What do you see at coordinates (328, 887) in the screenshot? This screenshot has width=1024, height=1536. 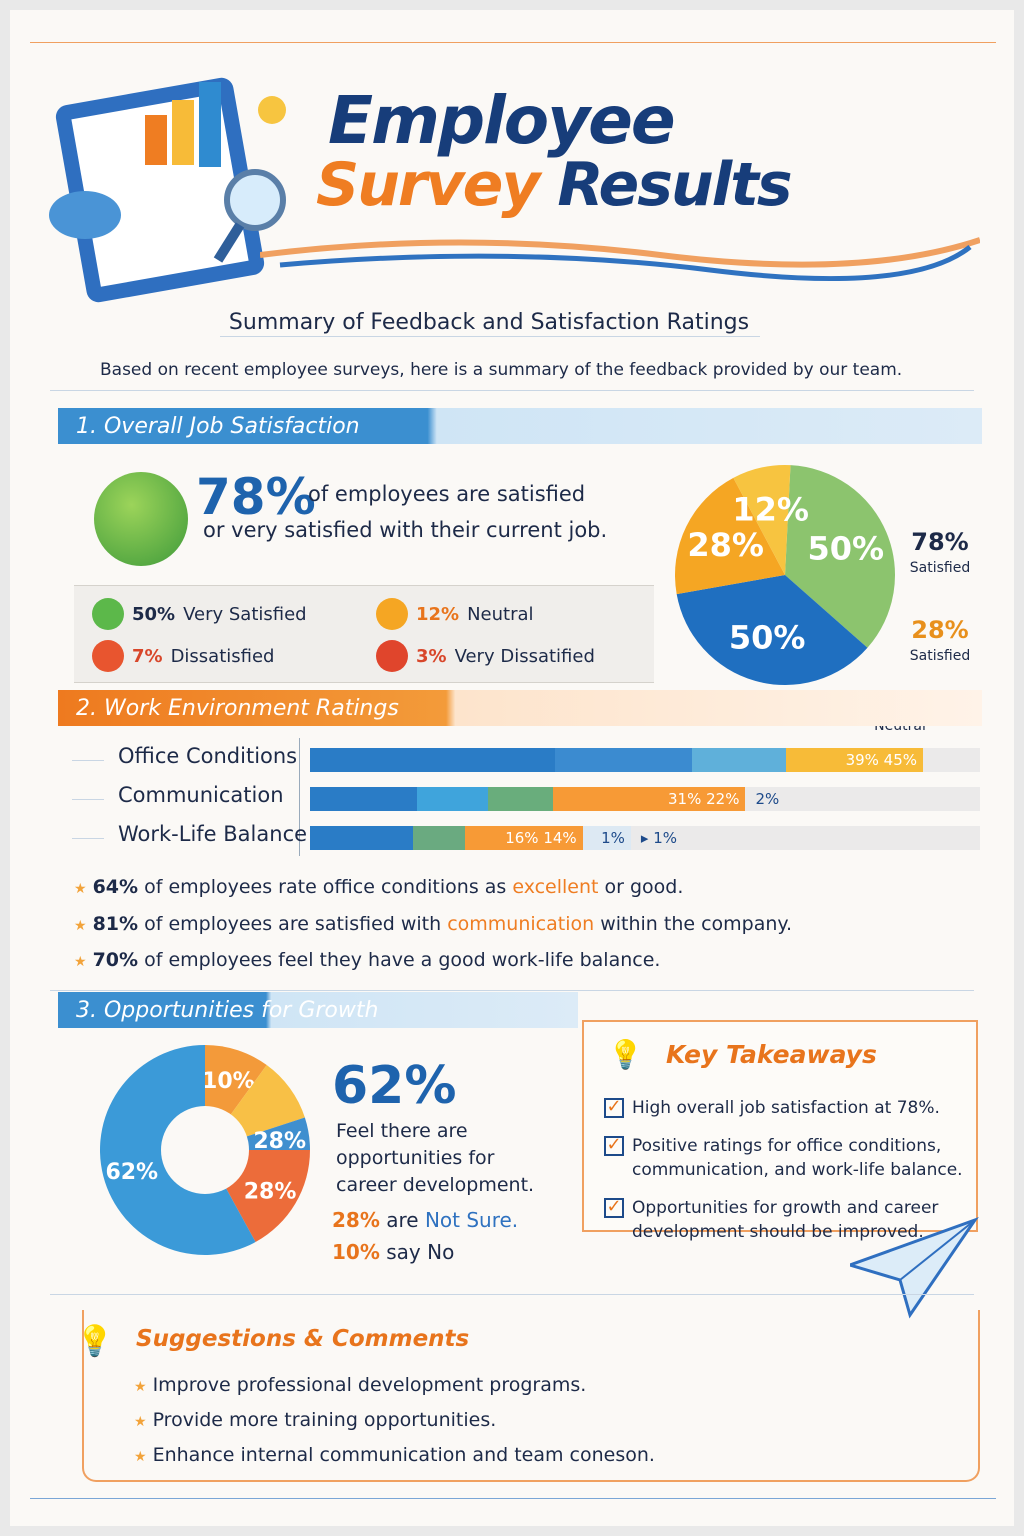 I see `stat-text: of employees rate office conditions as` at bounding box center [328, 887].